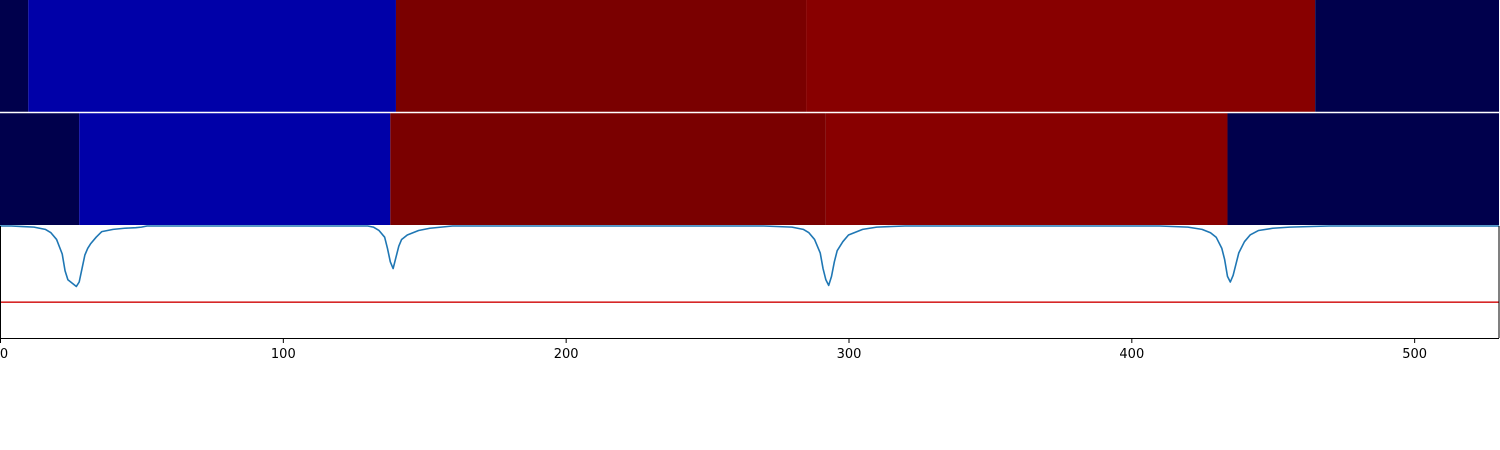 The width and height of the screenshot is (1500, 450). Describe the element at coordinates (1131, 354) in the screenshot. I see `x-tick-label-400: 400` at that location.